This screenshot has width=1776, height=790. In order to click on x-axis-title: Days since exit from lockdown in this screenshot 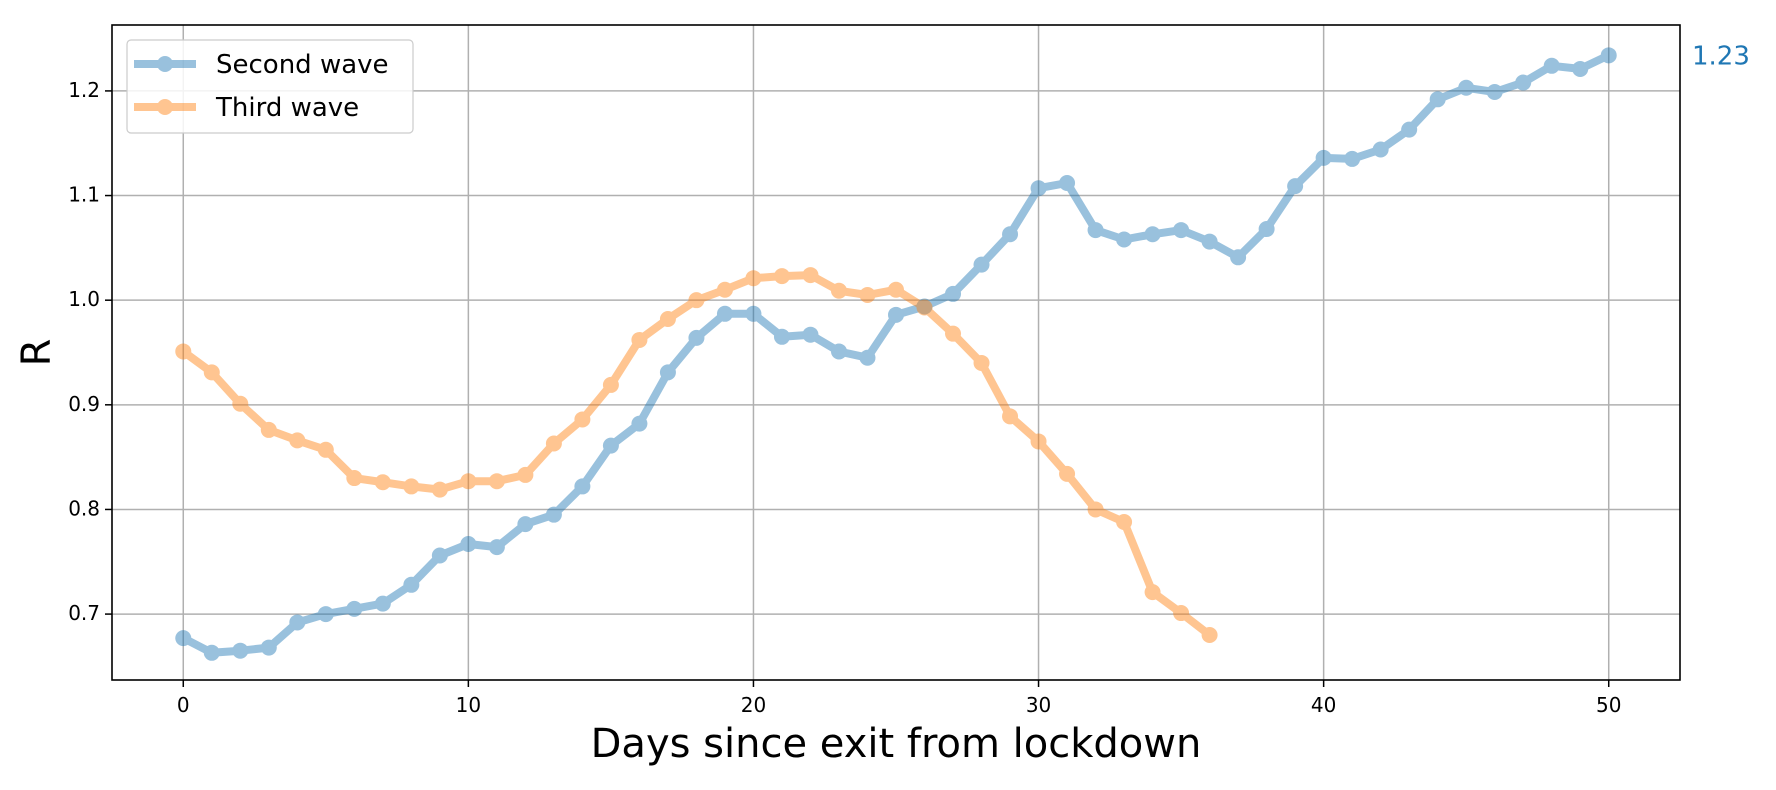, I will do `click(896, 744)`.